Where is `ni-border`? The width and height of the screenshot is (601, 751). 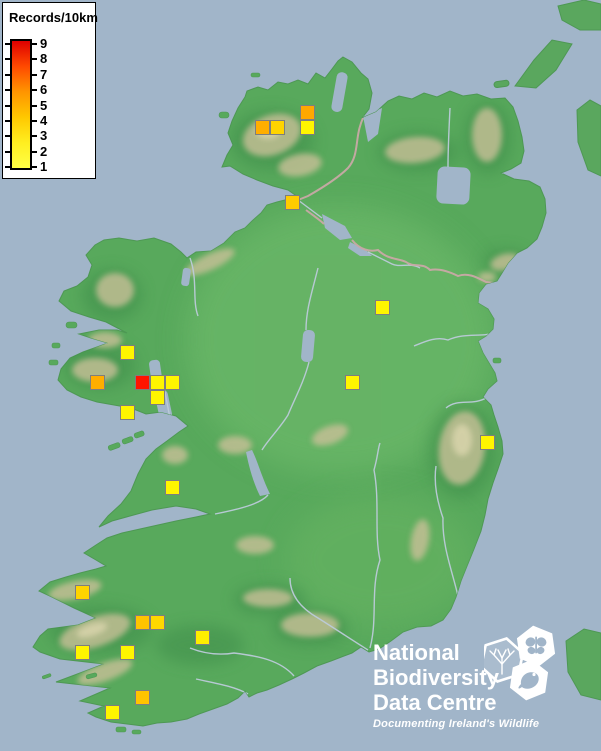
ni-border is located at coordinates (396, 200).